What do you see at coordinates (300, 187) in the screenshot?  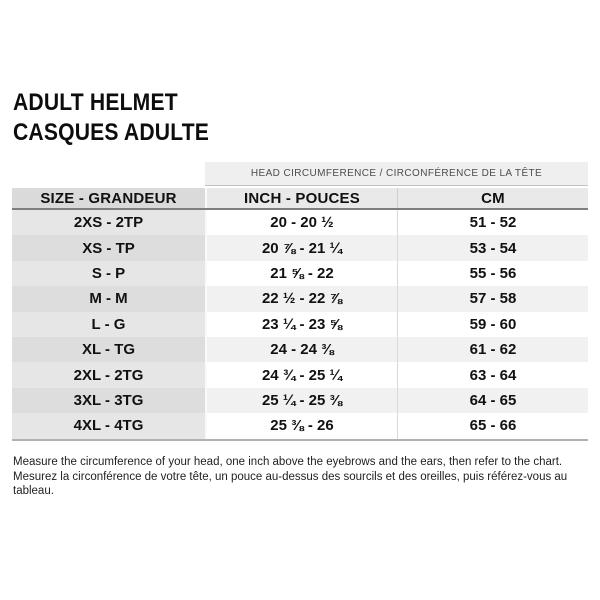 I see `header-gap` at bounding box center [300, 187].